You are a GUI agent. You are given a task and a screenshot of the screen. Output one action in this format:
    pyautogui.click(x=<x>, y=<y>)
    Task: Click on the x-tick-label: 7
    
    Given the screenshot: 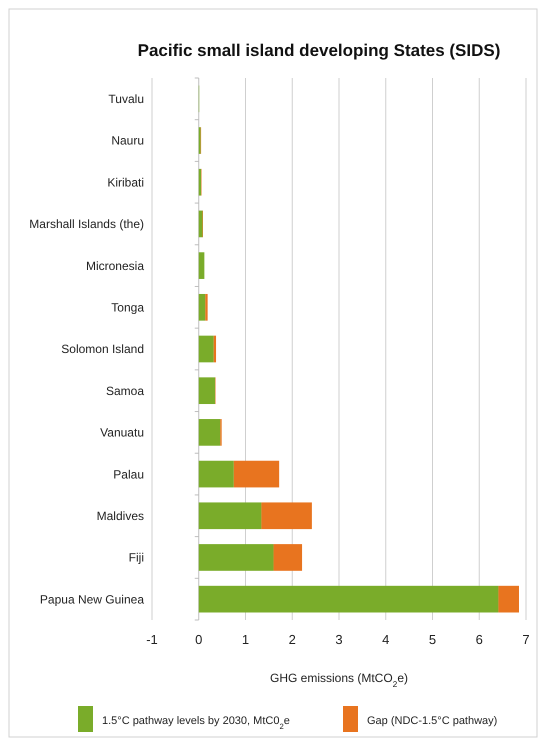 What is the action you would take?
    pyautogui.click(x=526, y=639)
    